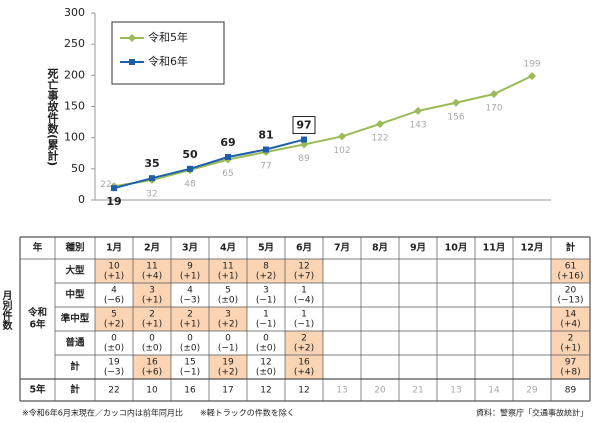  I want to click on table-header: 年, so click(38, 248).